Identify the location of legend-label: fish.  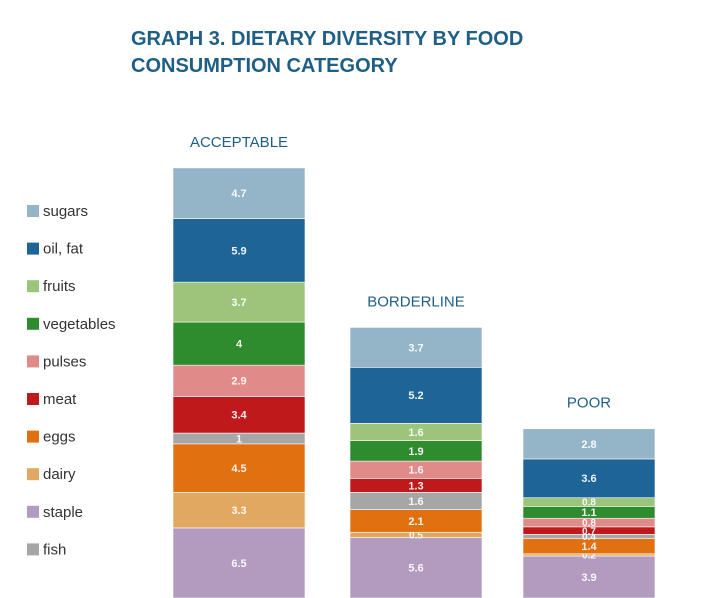
(54, 549).